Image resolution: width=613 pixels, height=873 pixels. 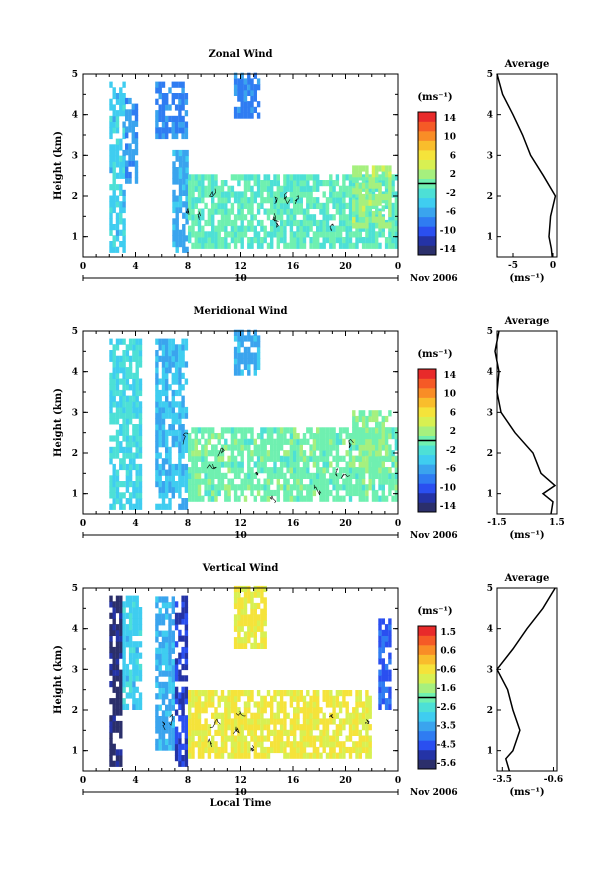 I want to click on colorbar-label: 10, so click(x=449, y=395).